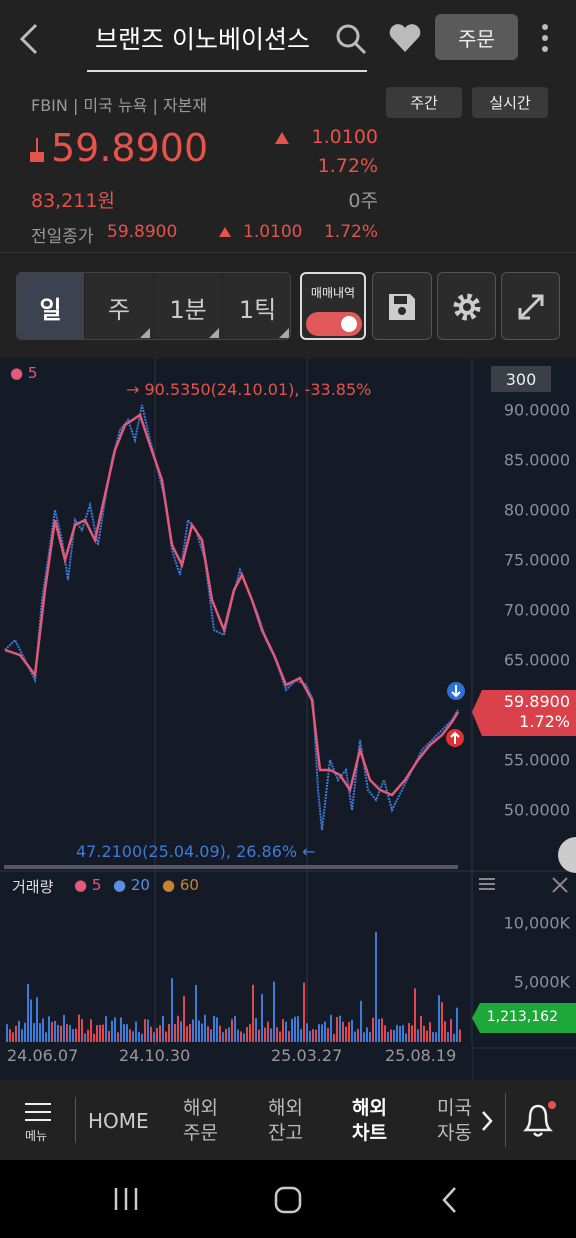  What do you see at coordinates (405, 38) in the screenshot?
I see `favorite-button` at bounding box center [405, 38].